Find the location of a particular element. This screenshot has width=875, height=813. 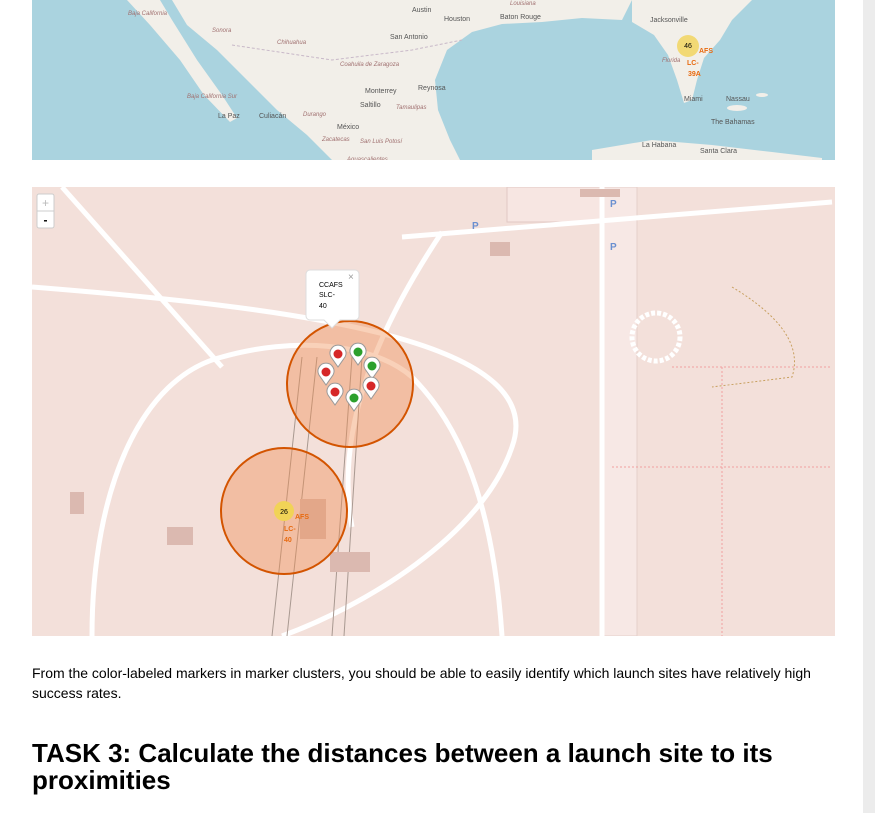

map-label: Coahuila de Zaragoza is located at coordinates (370, 65).